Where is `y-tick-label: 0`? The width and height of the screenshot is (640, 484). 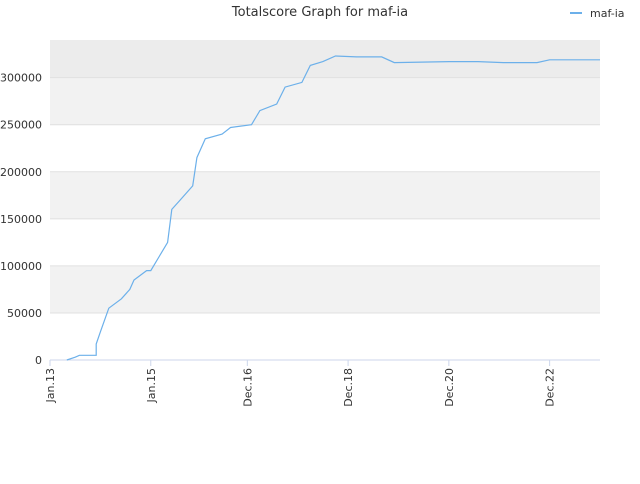 y-tick-label: 0 is located at coordinates (38, 360).